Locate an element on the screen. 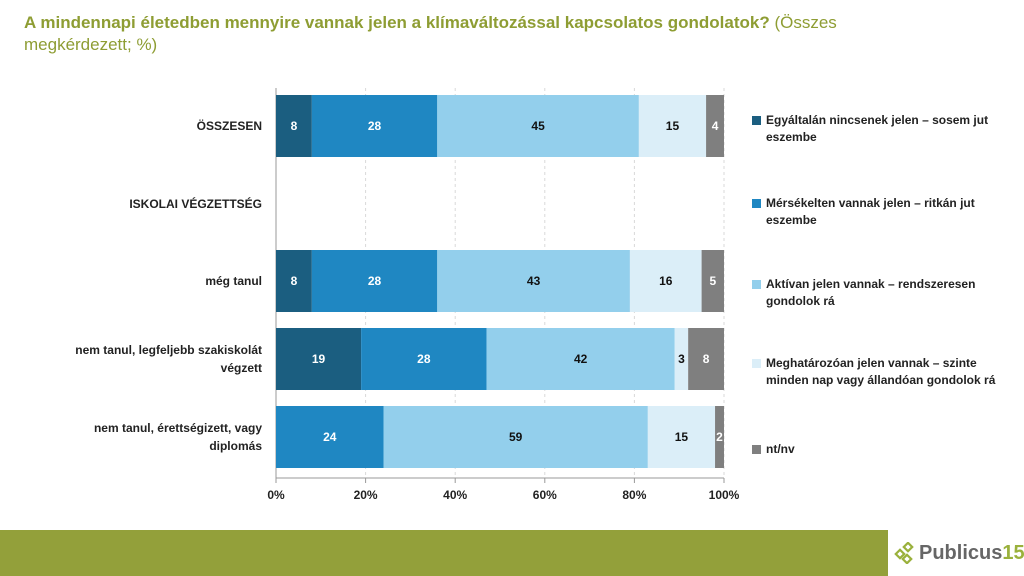 The height and width of the screenshot is (576, 1024). data-label: 16 is located at coordinates (666, 281).